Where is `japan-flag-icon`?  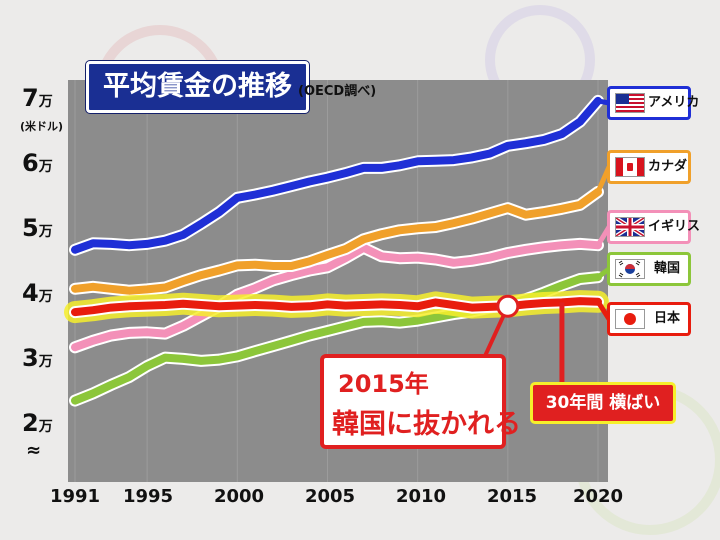
japan-flag-icon is located at coordinates (630, 319).